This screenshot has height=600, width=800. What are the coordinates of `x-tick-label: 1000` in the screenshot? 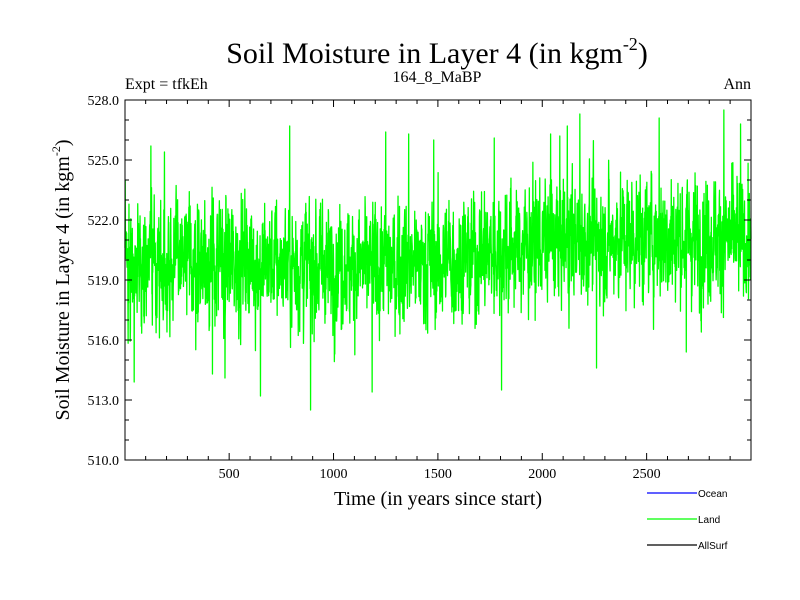 It's located at (334, 474).